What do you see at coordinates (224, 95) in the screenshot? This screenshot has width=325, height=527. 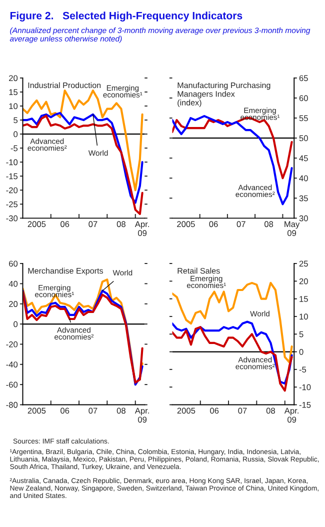 I see `text: Manufacturing Purchasing Managers Index (index)` at bounding box center [224, 95].